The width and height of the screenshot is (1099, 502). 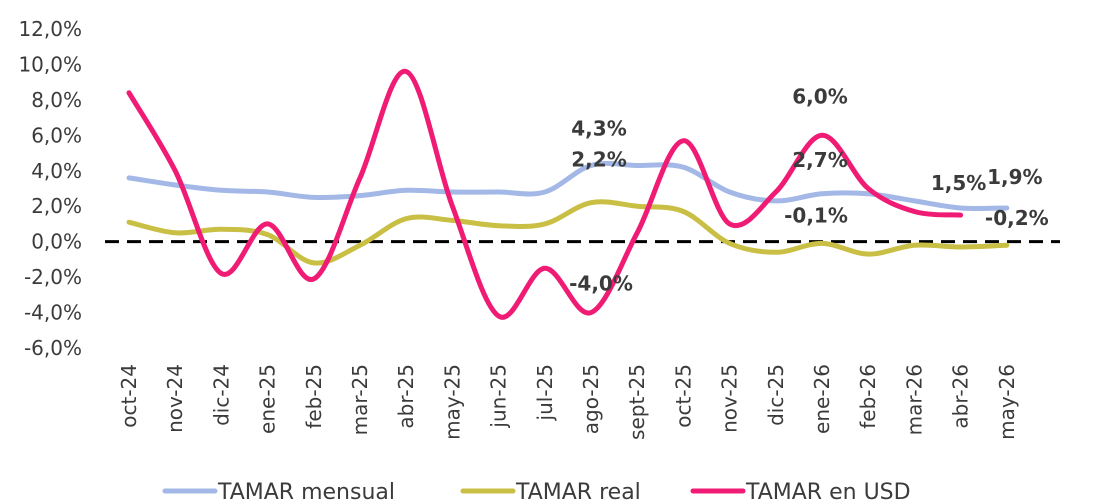 I want to click on series-line-tamar-mensual, so click(x=568, y=186).